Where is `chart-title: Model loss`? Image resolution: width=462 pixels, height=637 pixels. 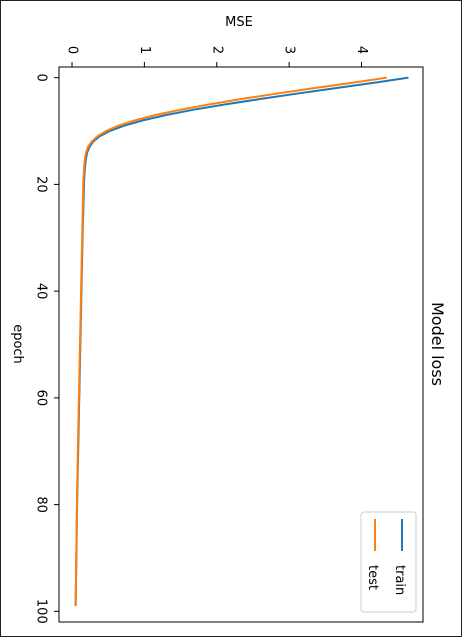 chart-title: Model loss is located at coordinates (437, 344).